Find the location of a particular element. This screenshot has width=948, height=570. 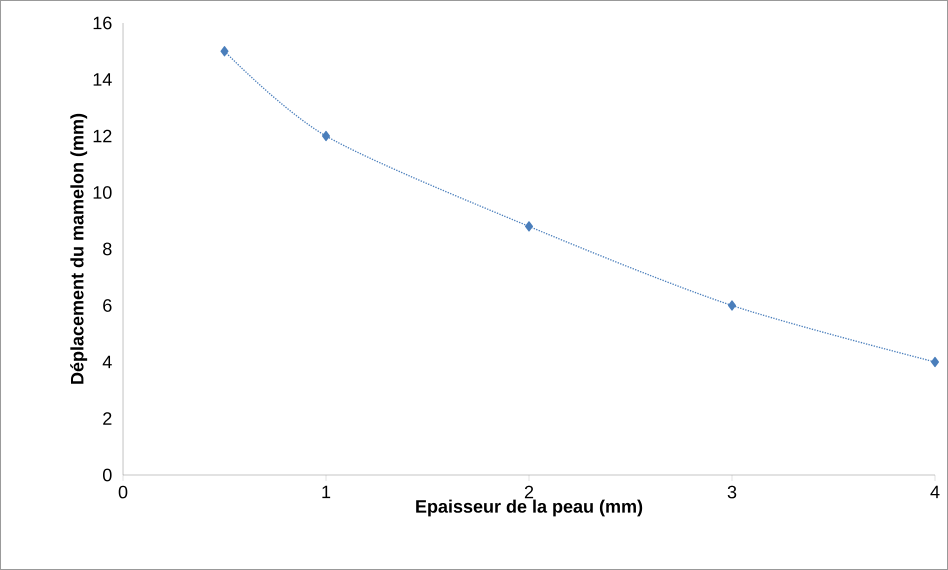

x-tick-label: 1 is located at coordinates (326, 492).